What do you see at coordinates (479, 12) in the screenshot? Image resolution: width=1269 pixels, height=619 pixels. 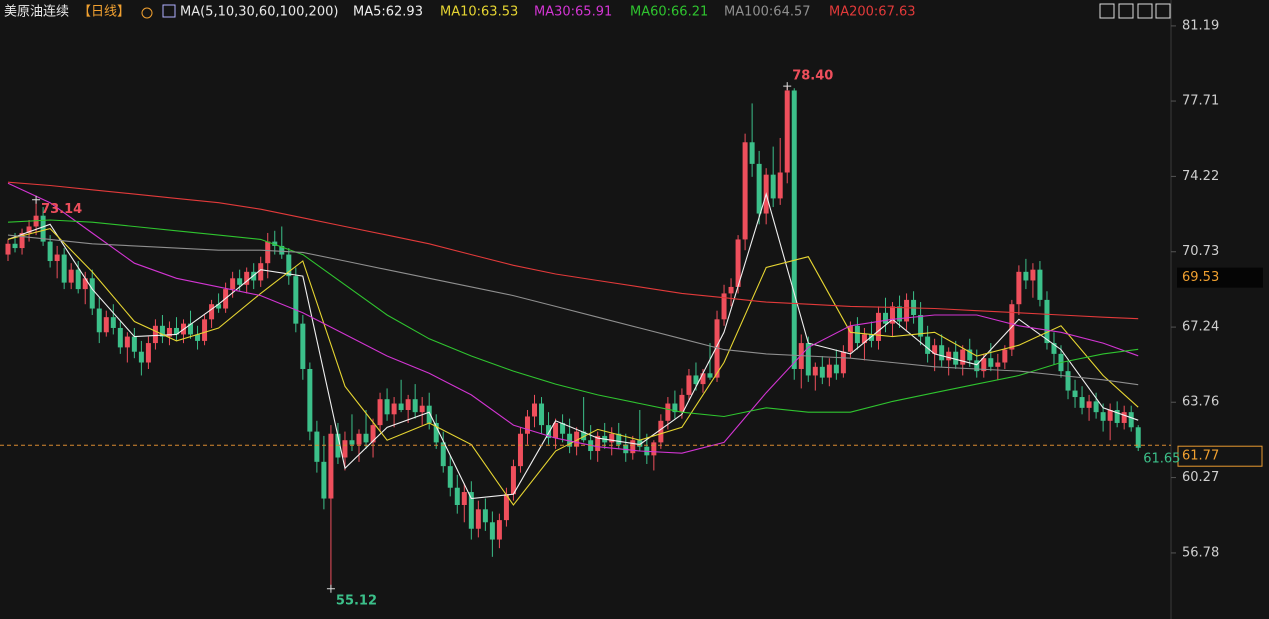 I see `legend-entry: MA10:63.53` at bounding box center [479, 12].